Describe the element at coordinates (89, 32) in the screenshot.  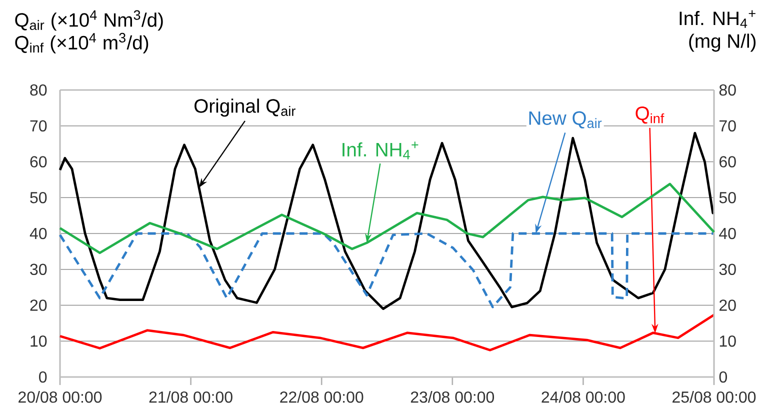
I see `text: Q$_{air}$ (×10$^{4}$ Nm$^{3}$/d) Q$_{inf}$ (×10$^{4}$ m$^{3}$/d)` at that location.